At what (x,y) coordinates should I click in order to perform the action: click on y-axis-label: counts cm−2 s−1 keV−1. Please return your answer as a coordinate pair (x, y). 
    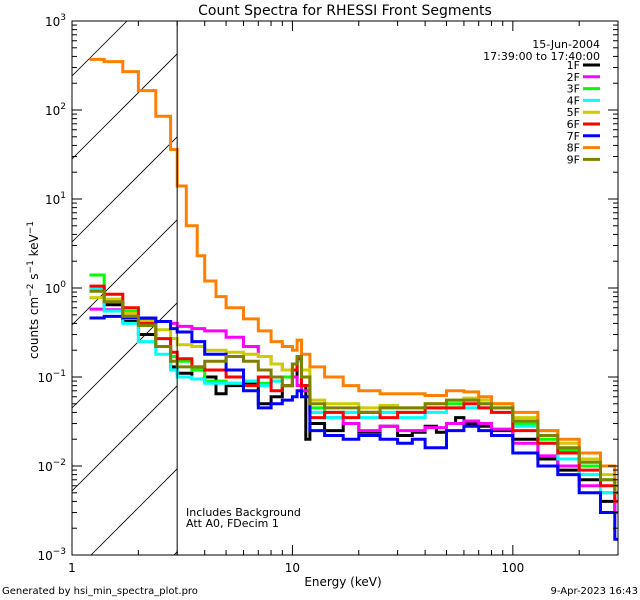
    Looking at the image, I should click on (33, 290).